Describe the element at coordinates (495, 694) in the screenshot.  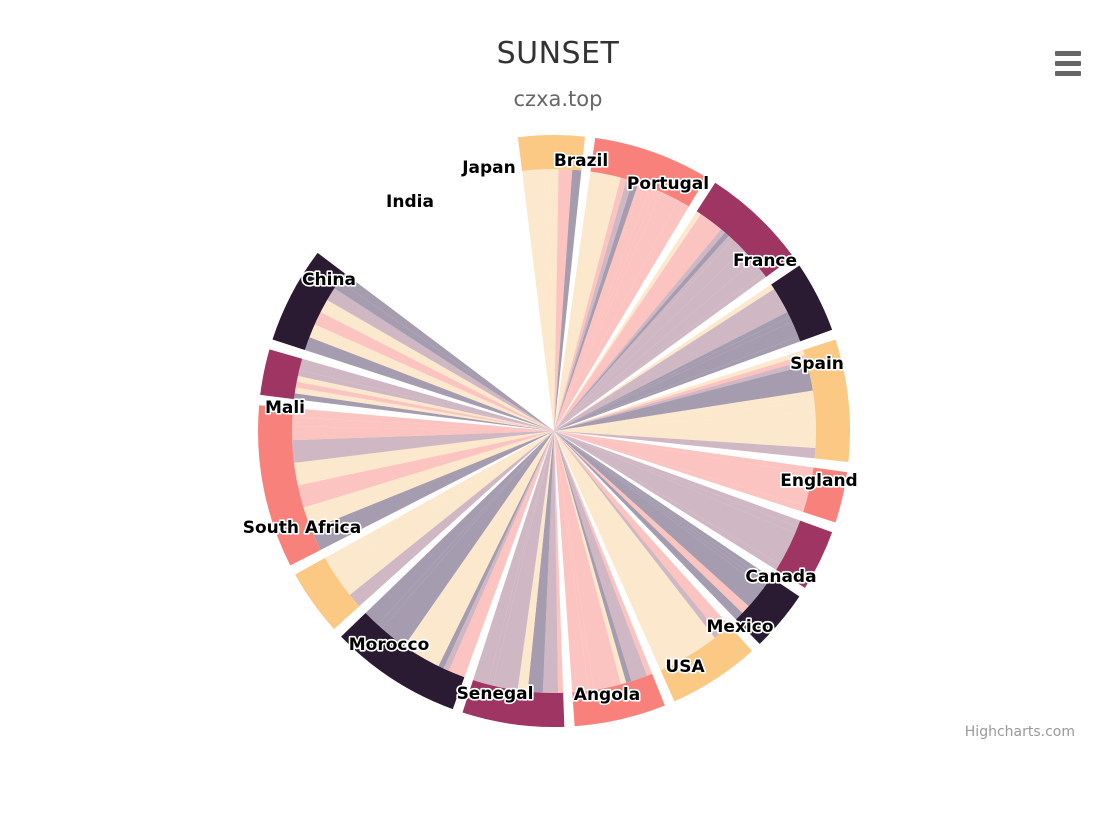
I see `node-label-senegal: Senegal` at that location.